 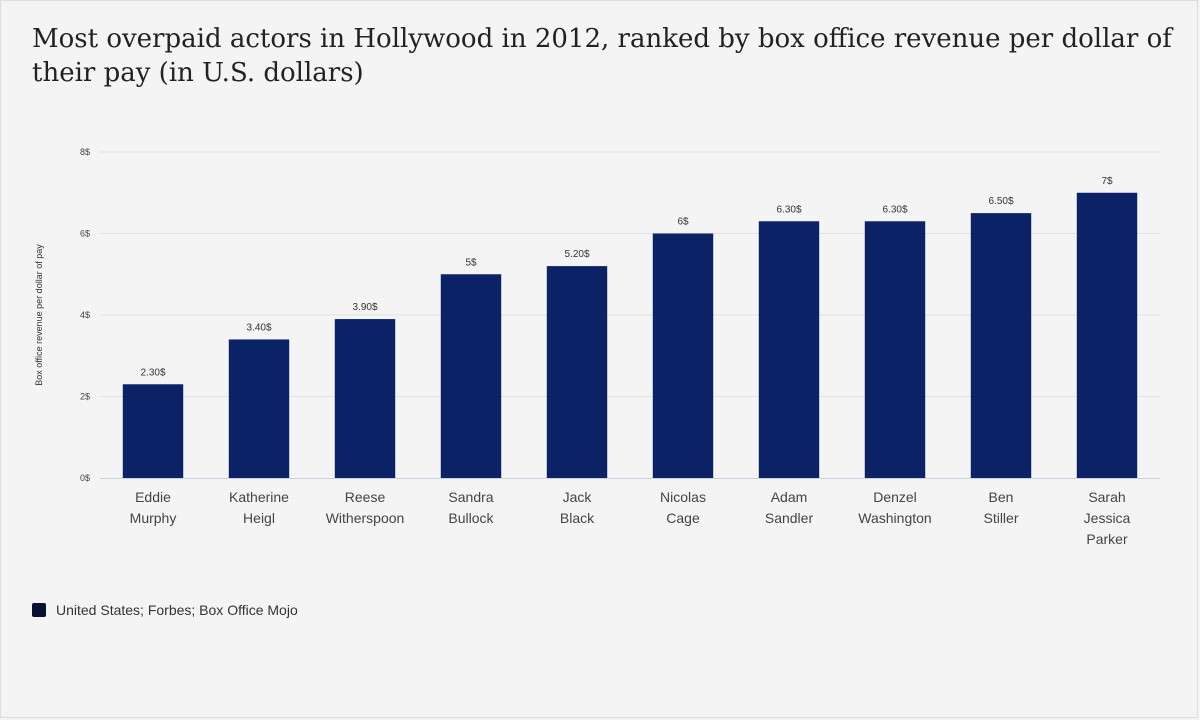 I want to click on x-tick-label: Reese Witherspoon, so click(x=365, y=507).